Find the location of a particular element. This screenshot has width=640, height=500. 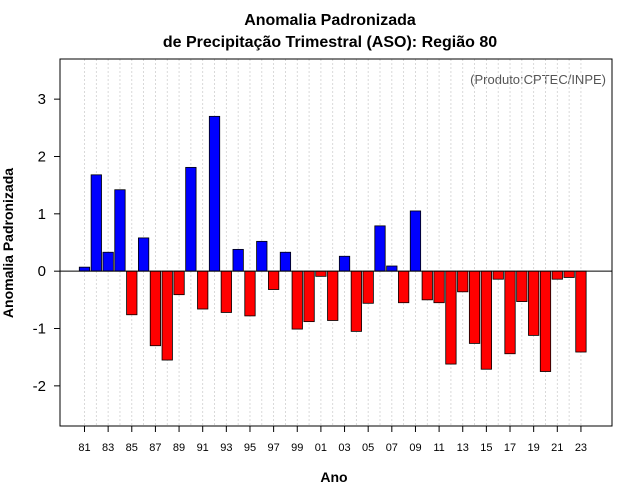

x-tick-label: 97 is located at coordinates (273, 448).